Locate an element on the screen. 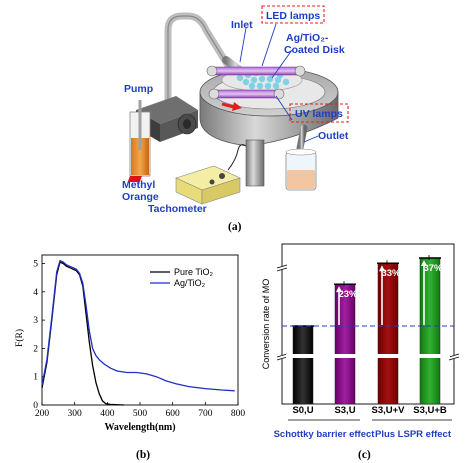  y-tick-label: 4 is located at coordinates (35, 293).